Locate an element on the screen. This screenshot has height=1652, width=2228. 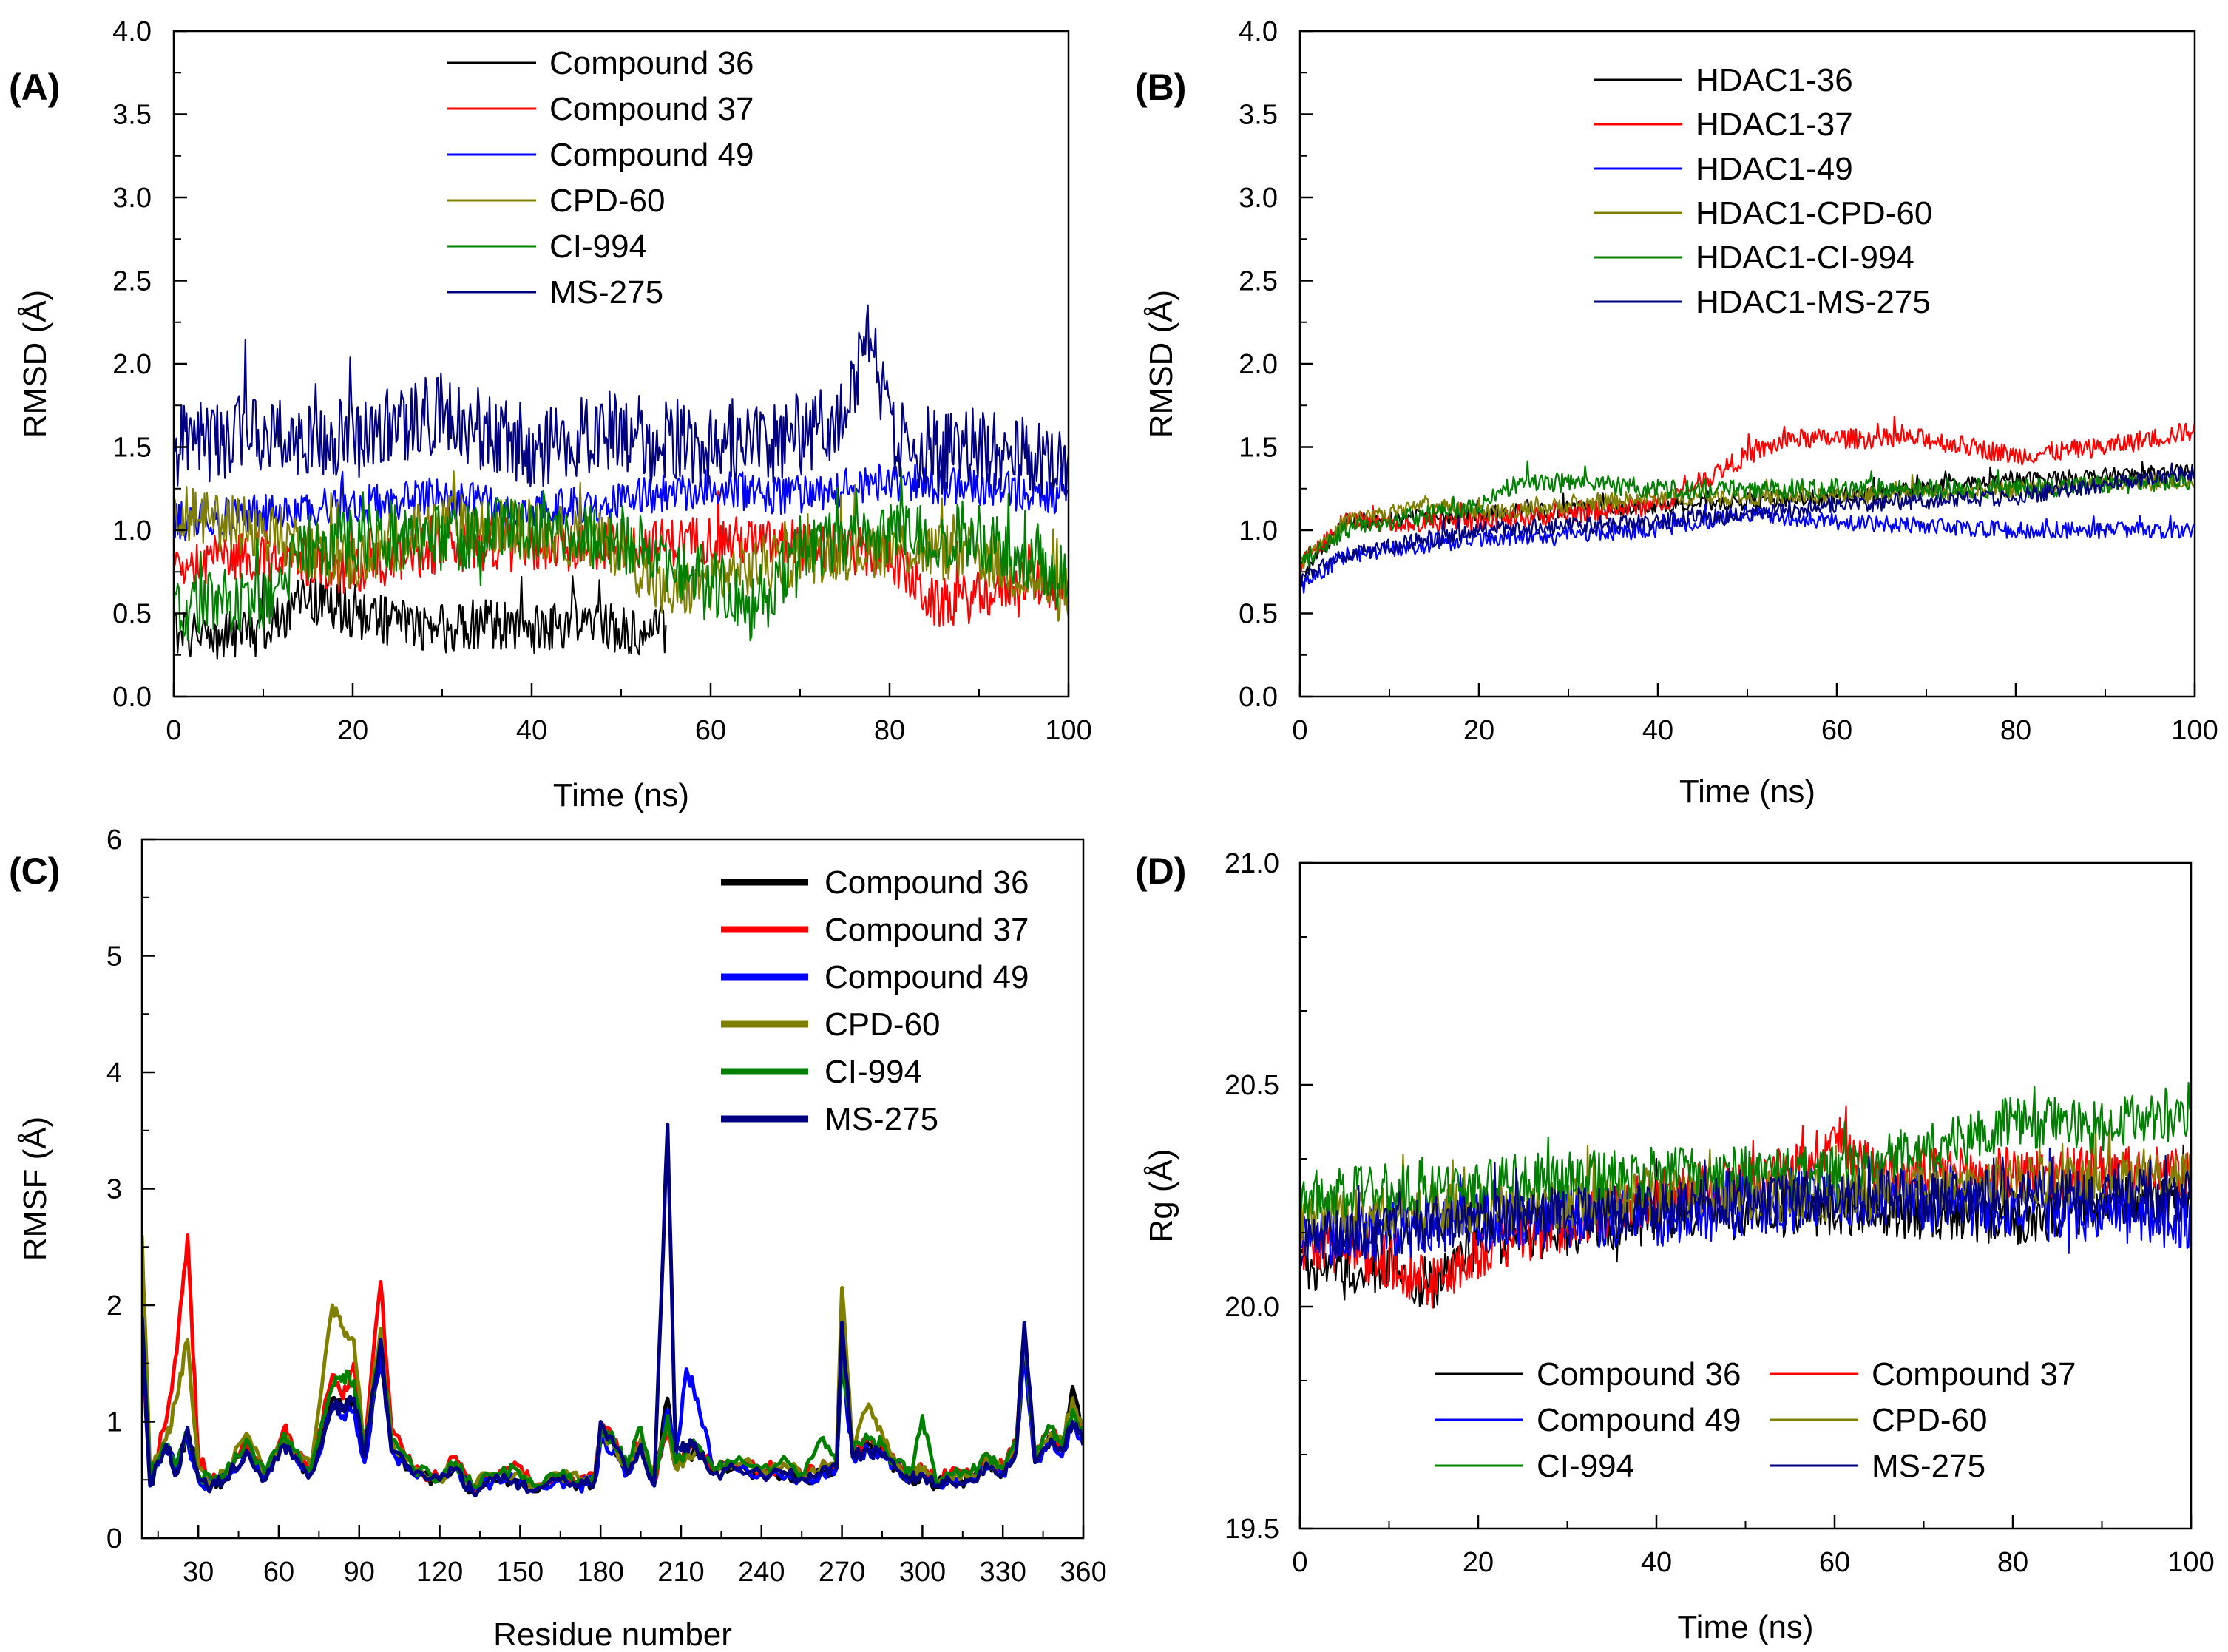
x-tick-label: 300 is located at coordinates (922, 1572).